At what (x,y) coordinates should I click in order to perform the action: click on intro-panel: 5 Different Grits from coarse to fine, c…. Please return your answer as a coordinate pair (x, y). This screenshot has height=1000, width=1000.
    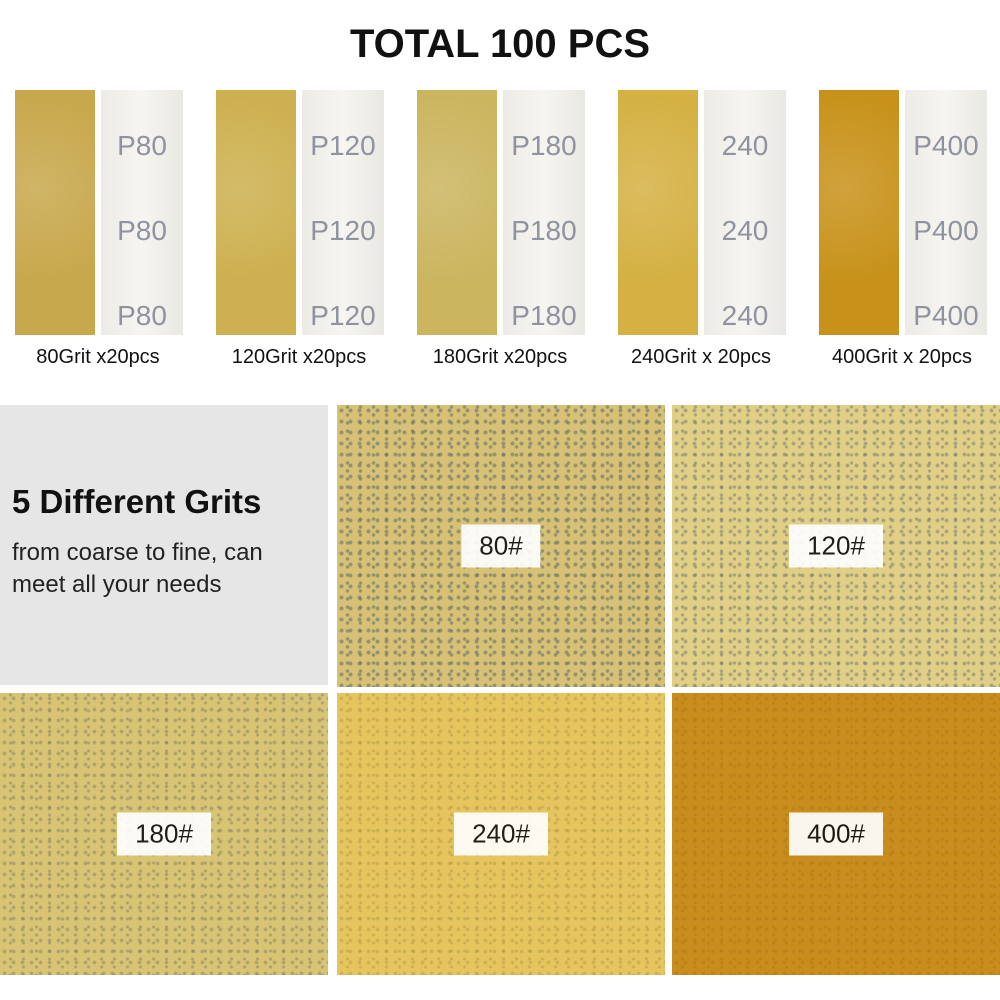
    Looking at the image, I should click on (164, 545).